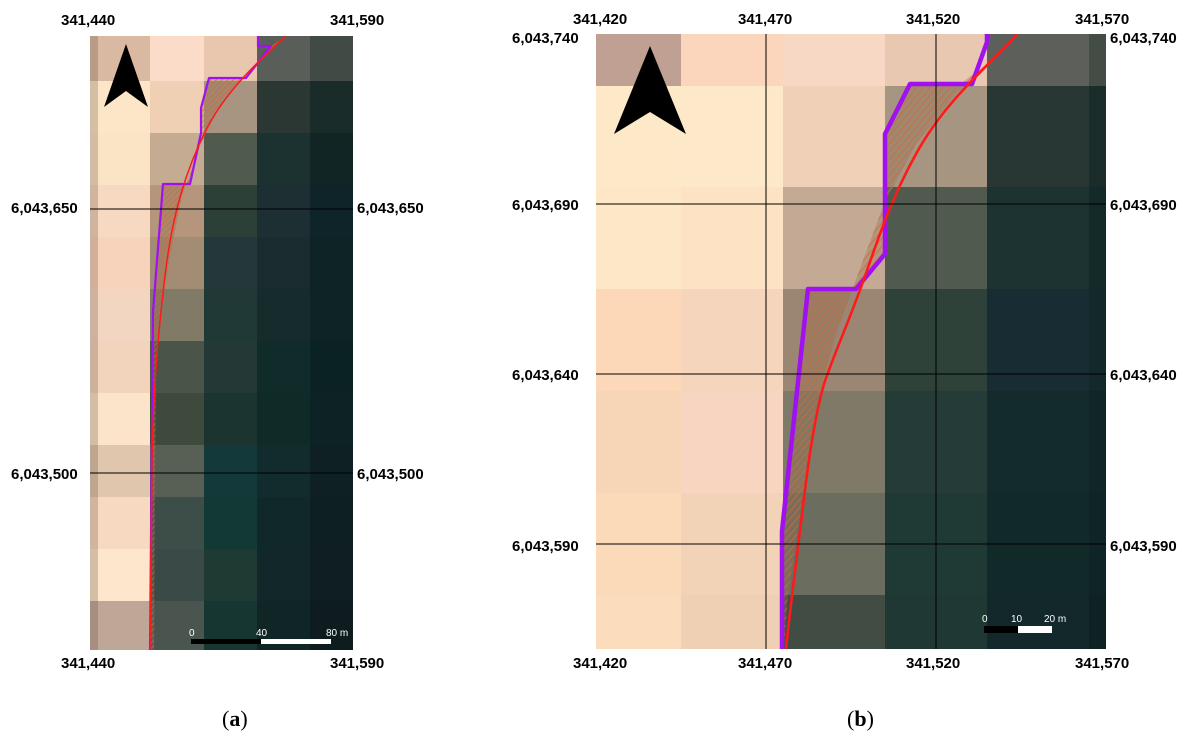  Describe the element at coordinates (545, 38) in the screenshot. I see `y-left-label: 6,043,740` at that location.